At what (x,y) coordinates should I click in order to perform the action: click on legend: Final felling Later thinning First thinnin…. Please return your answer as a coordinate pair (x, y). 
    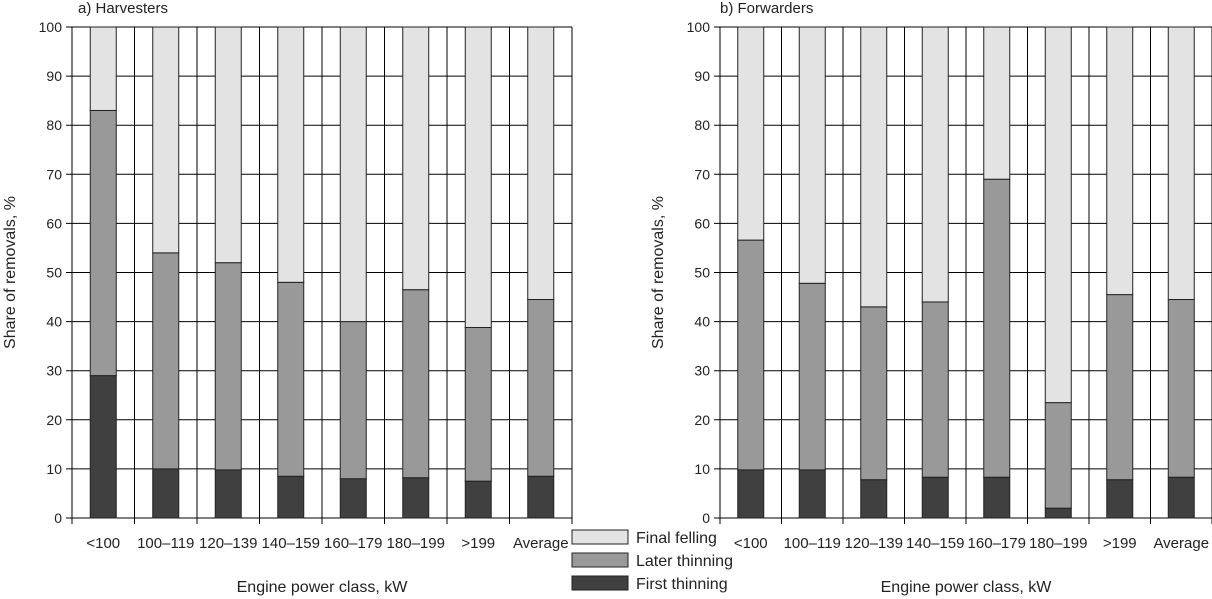
    Looking at the image, I should click on (652, 561).